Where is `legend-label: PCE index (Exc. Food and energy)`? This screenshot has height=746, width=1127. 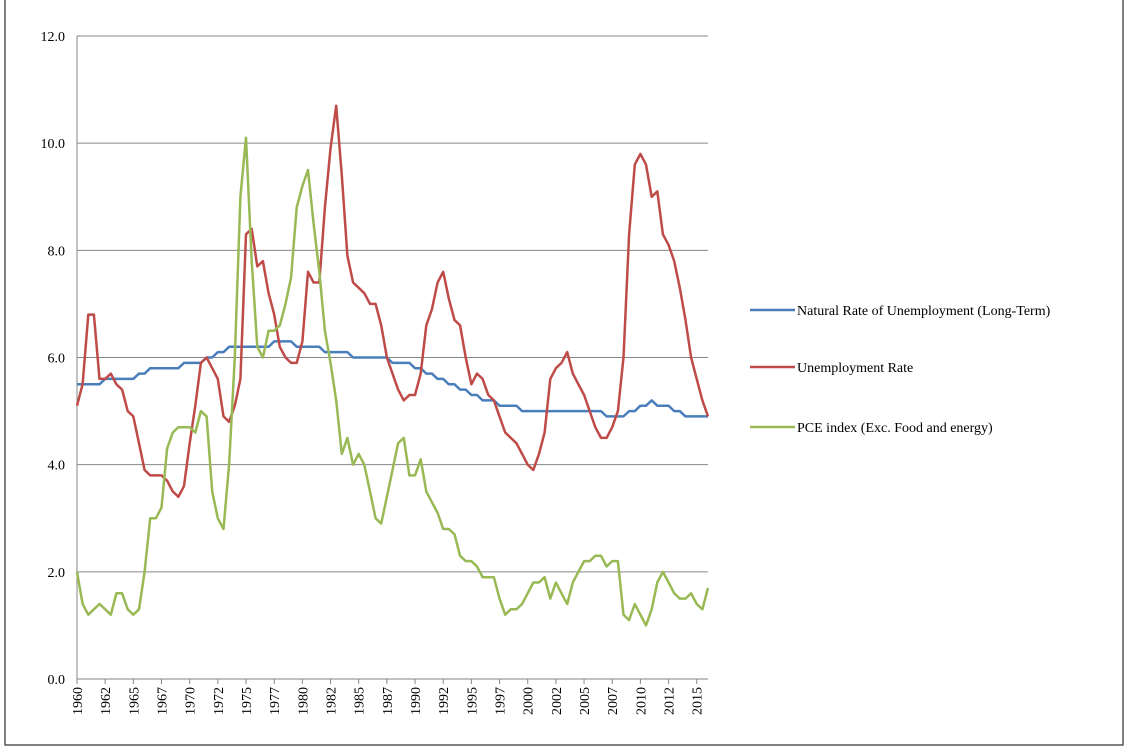
legend-label: PCE index (Exc. Food and energy) is located at coordinates (895, 428).